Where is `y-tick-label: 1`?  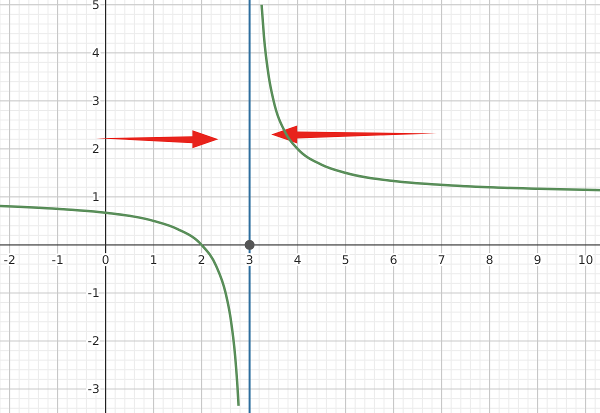
y-tick-label: 1 is located at coordinates (96, 197).